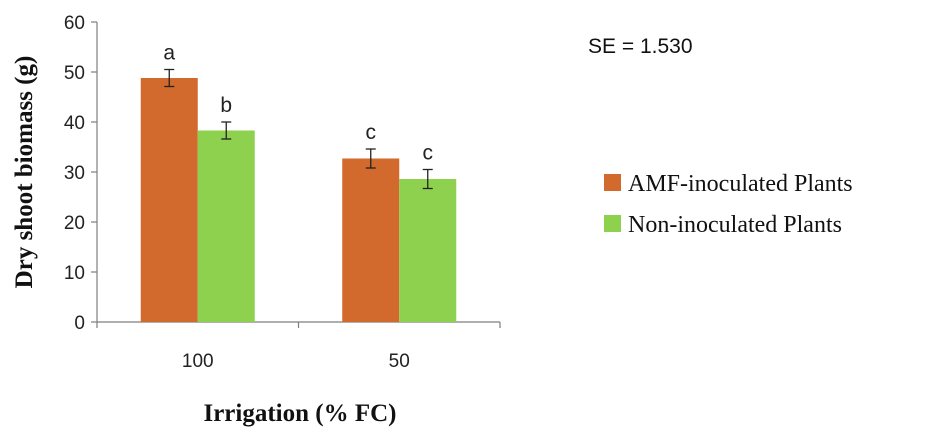 The image size is (930, 432). Describe the element at coordinates (74, 123) in the screenshot. I see `y-tick-label: 40` at that location.